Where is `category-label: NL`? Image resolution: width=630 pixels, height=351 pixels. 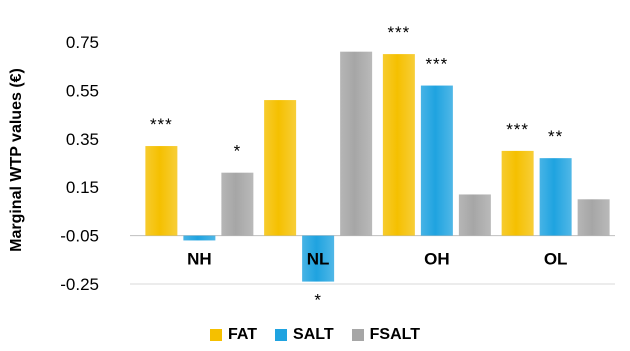 category-label: NL is located at coordinates (318, 259).